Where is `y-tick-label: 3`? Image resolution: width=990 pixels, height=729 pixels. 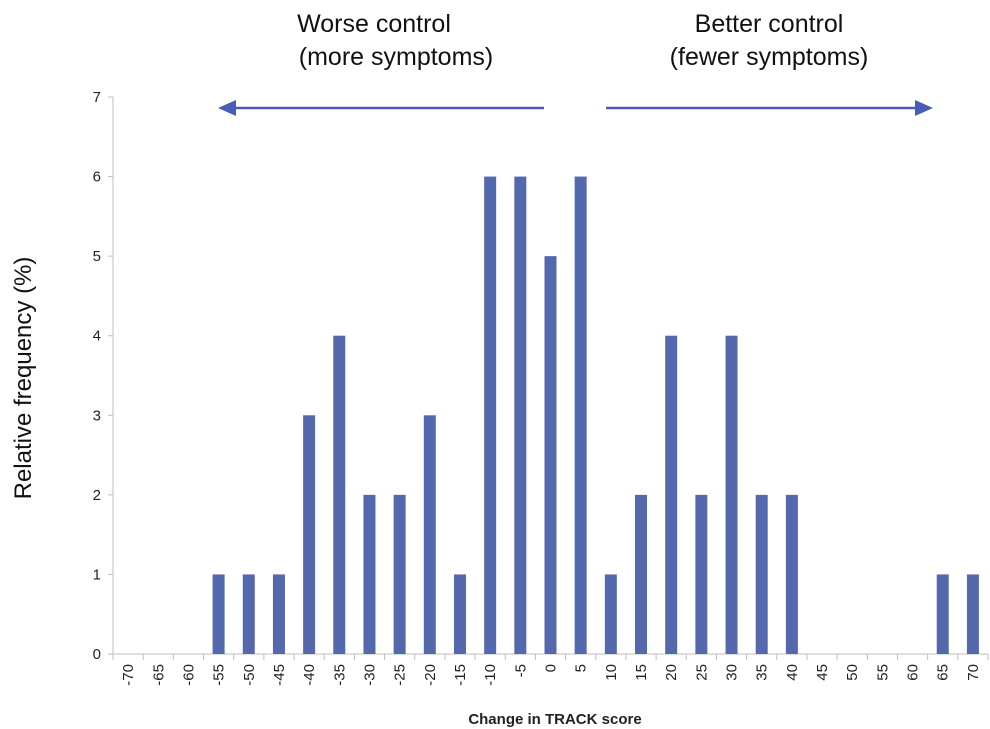 y-tick-label: 3 is located at coordinates (97, 415).